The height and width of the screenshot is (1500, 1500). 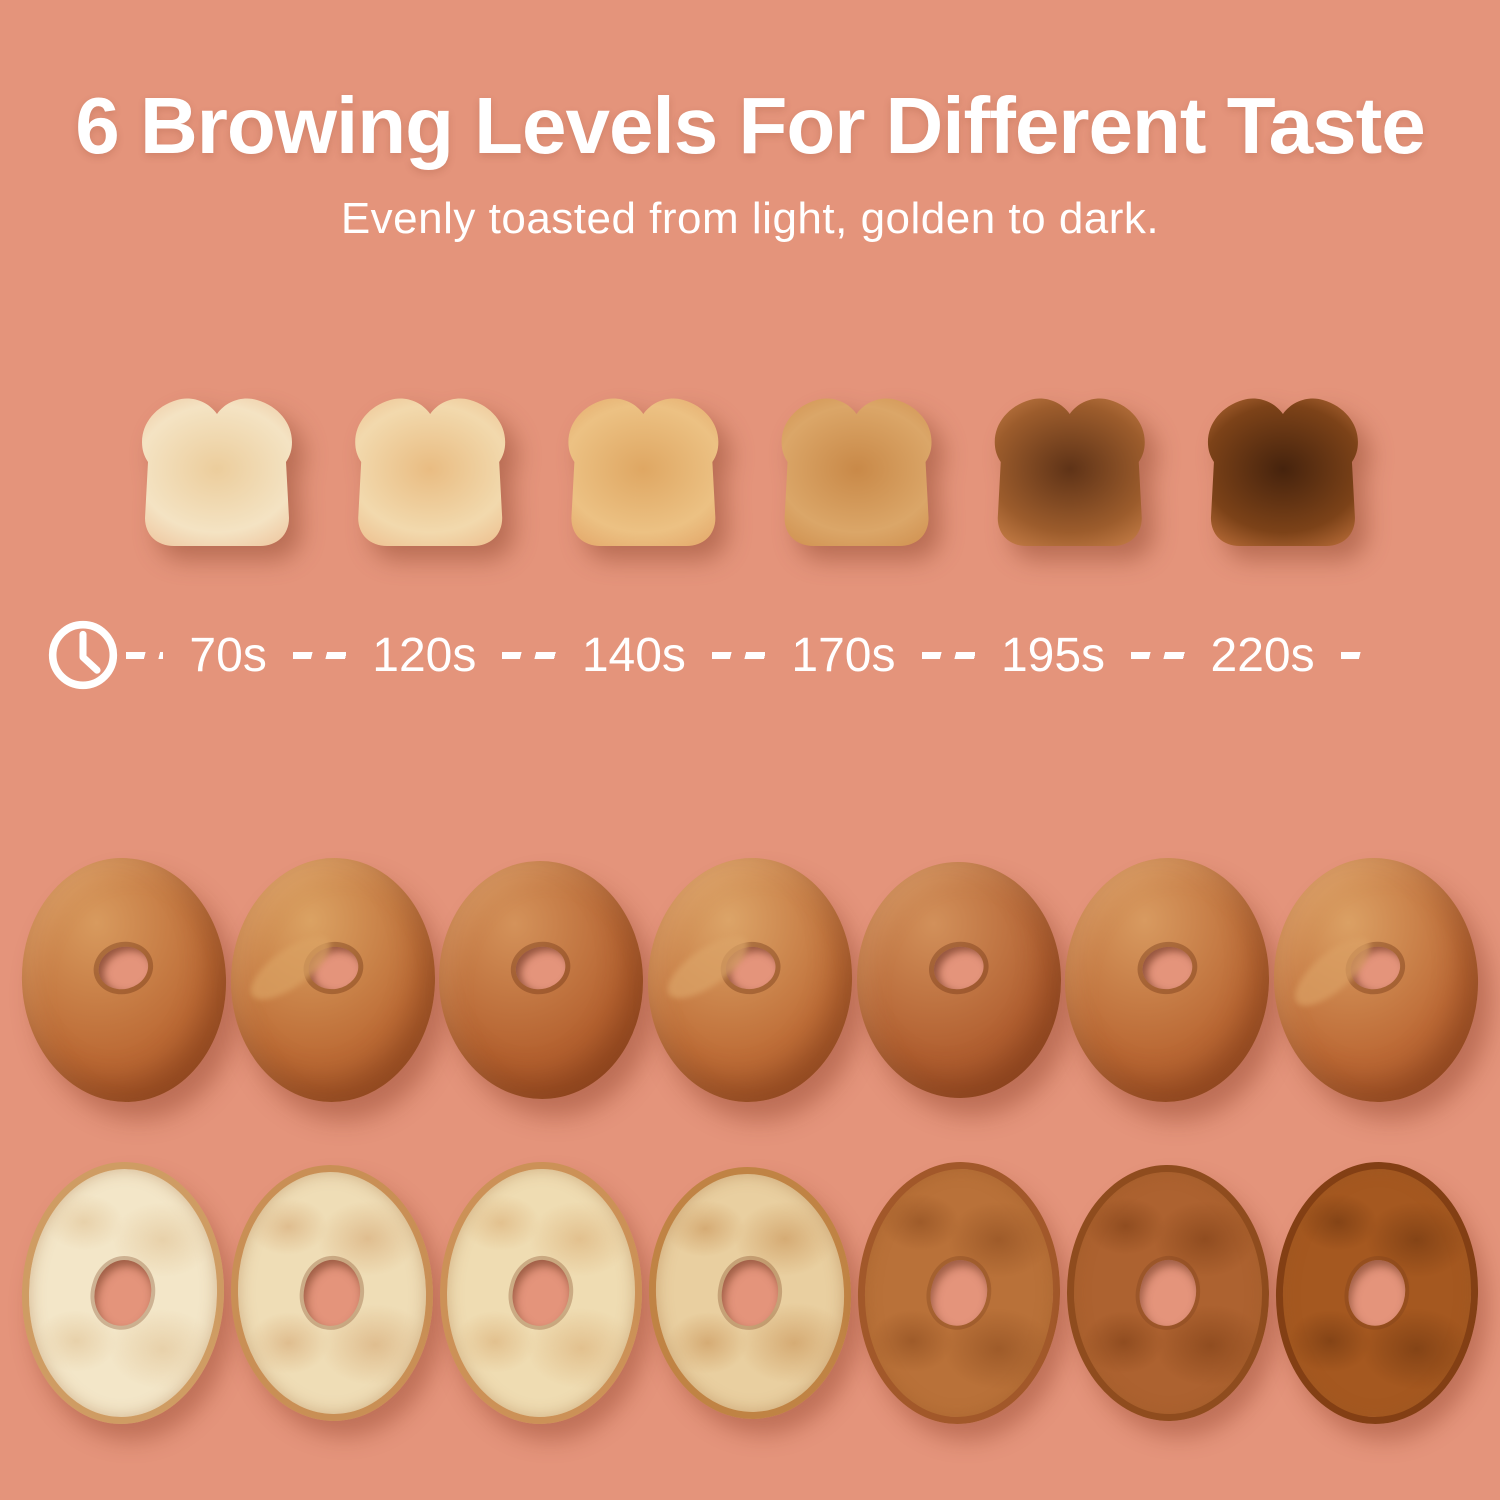 I want to click on clock-icon, so click(x=83, y=655).